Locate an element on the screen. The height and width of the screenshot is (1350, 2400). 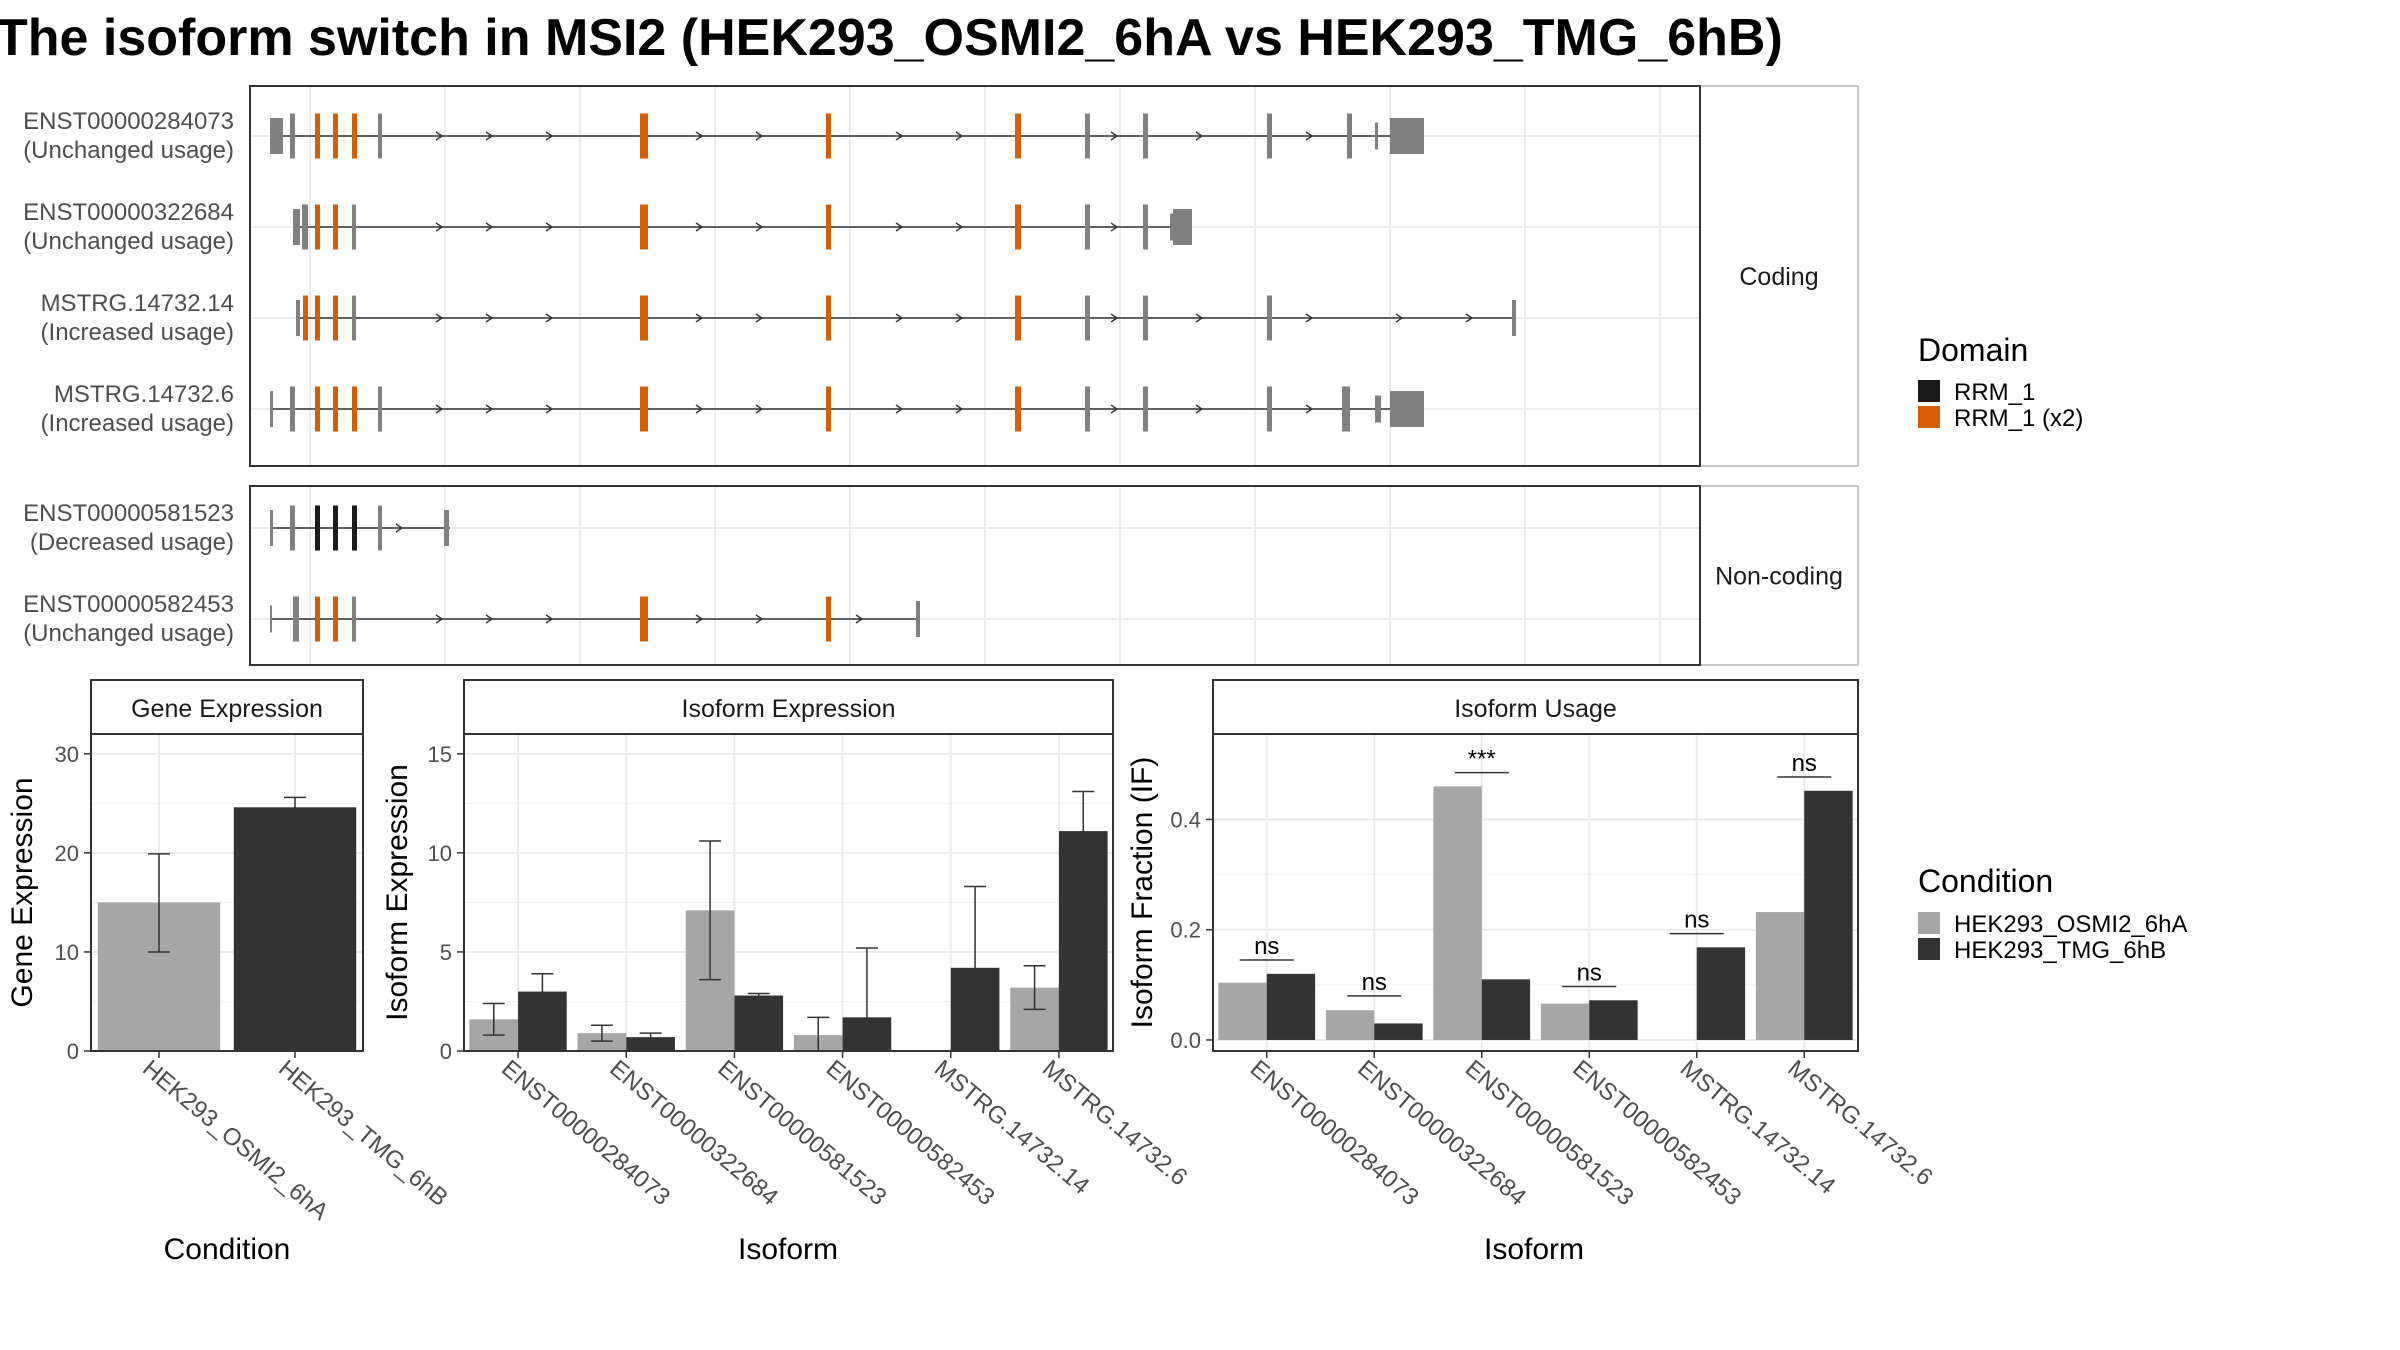
y-tick-label: 0 is located at coordinates (73, 1051).